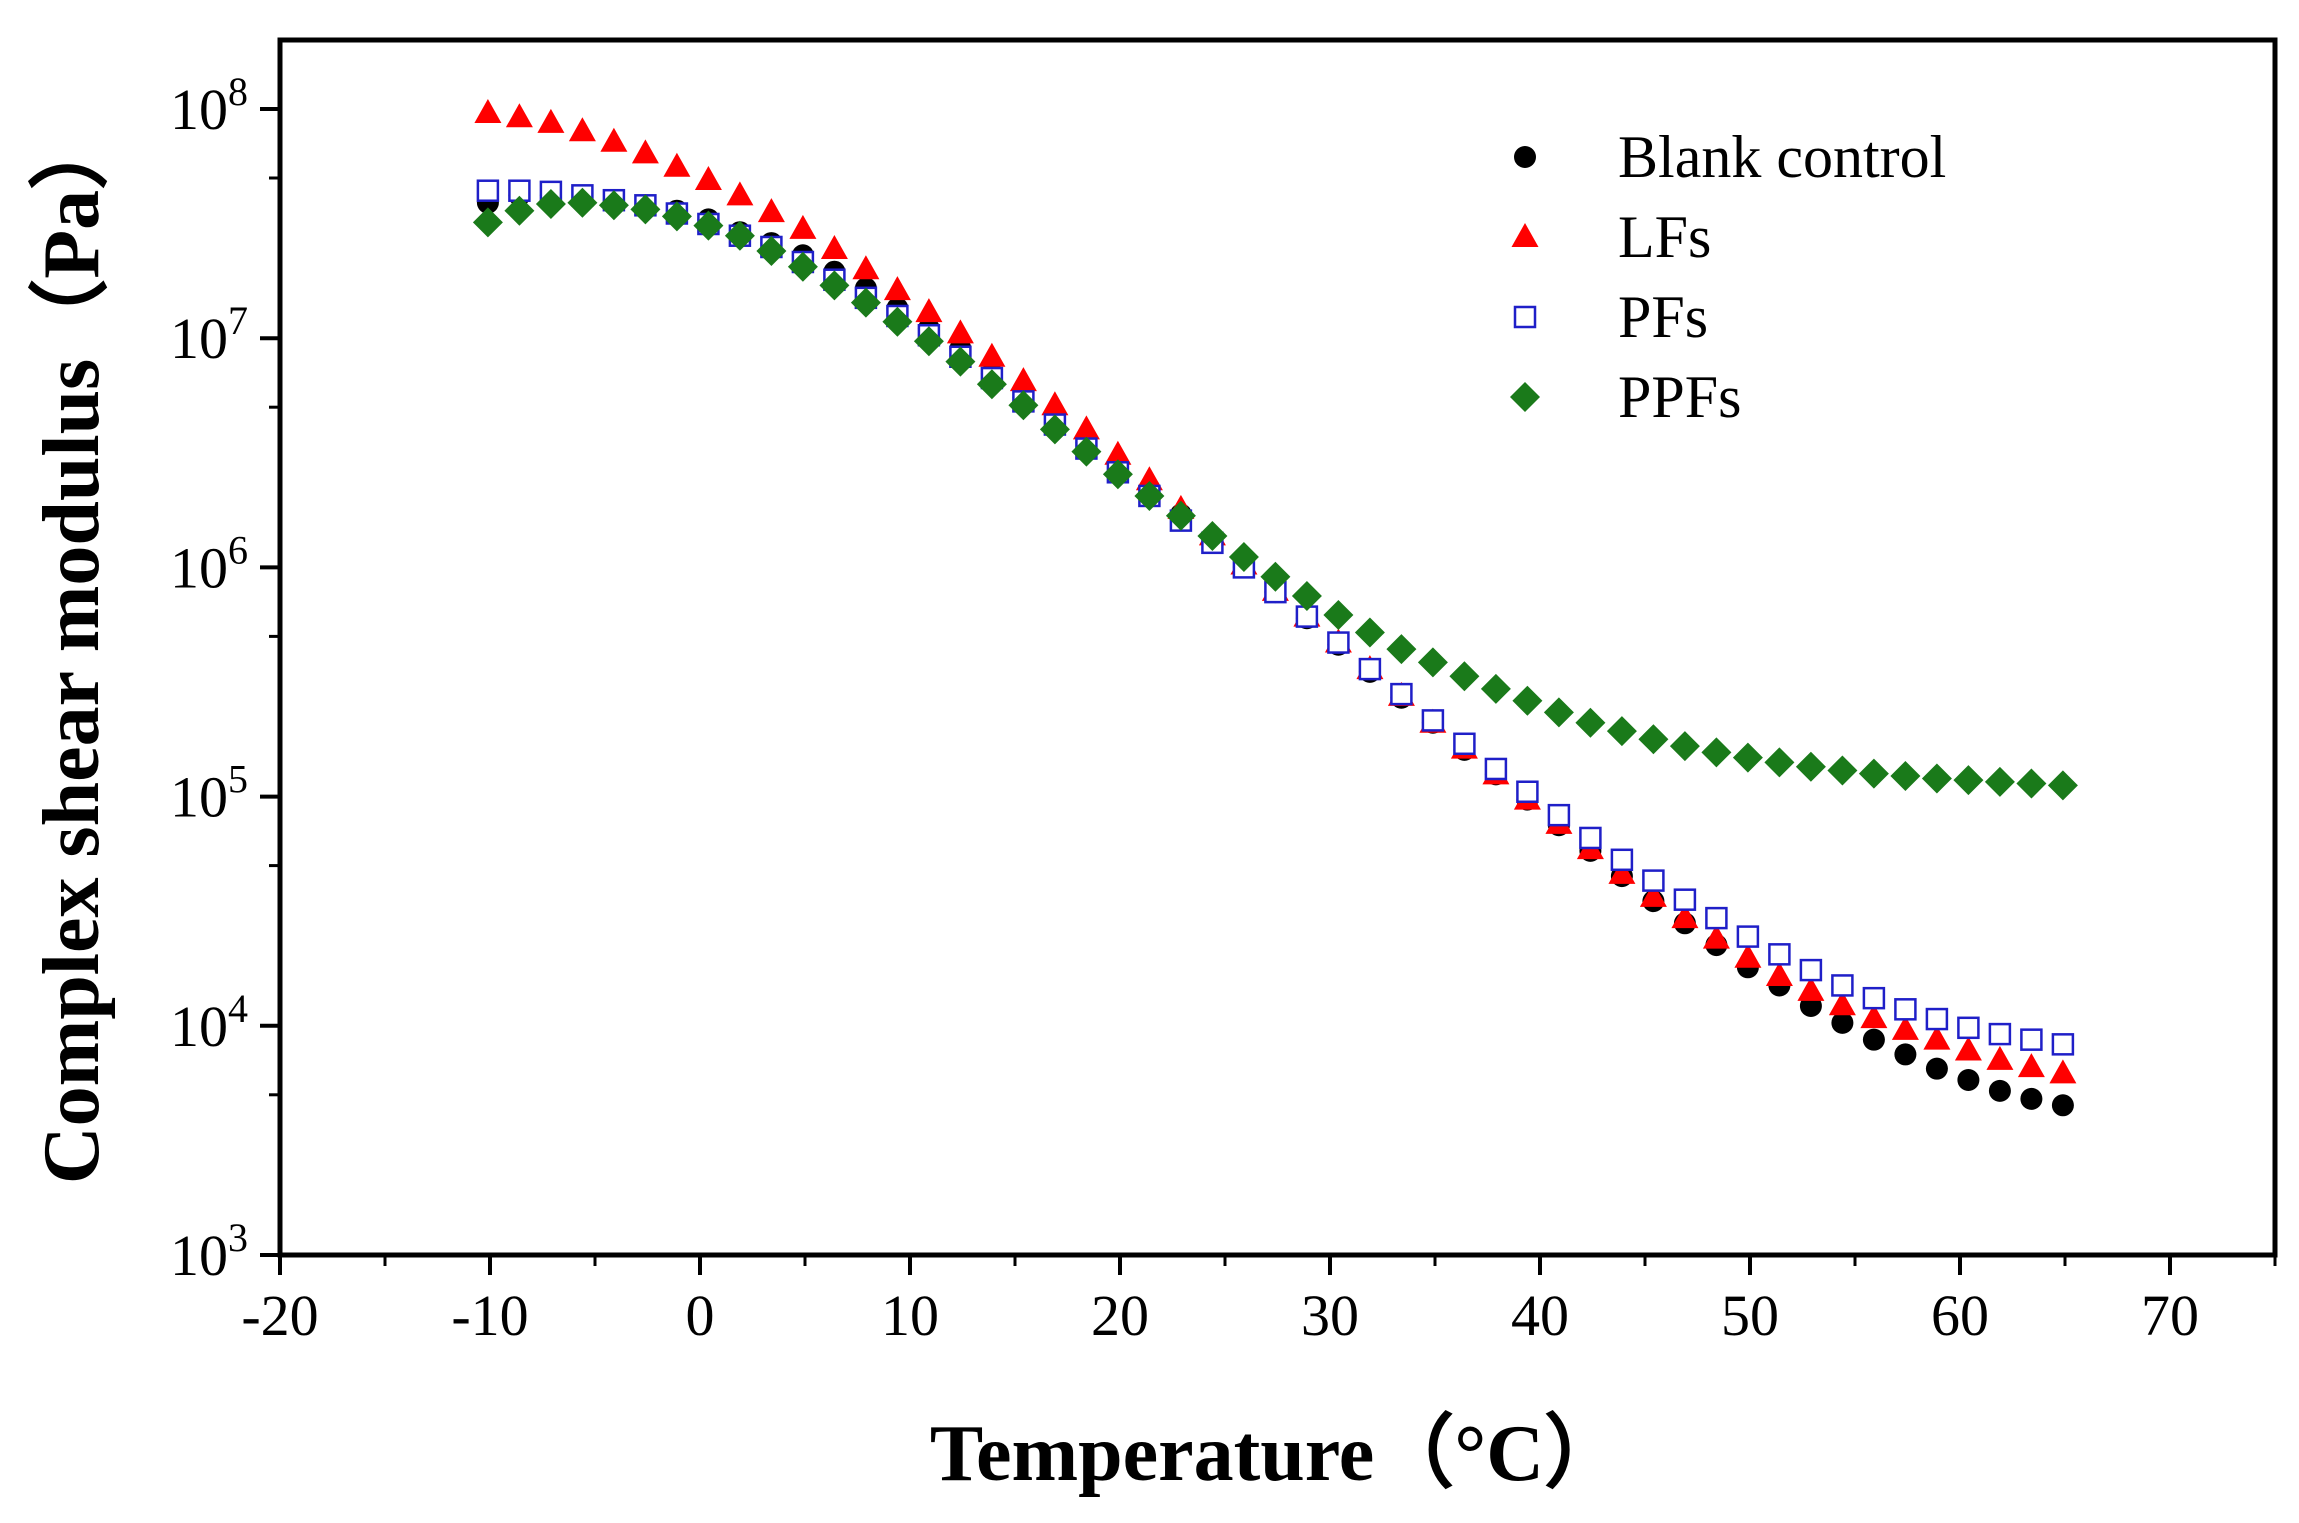 The image size is (2299, 1523). I want to click on y-tick-label: 10⁴, so click(209, 1022).